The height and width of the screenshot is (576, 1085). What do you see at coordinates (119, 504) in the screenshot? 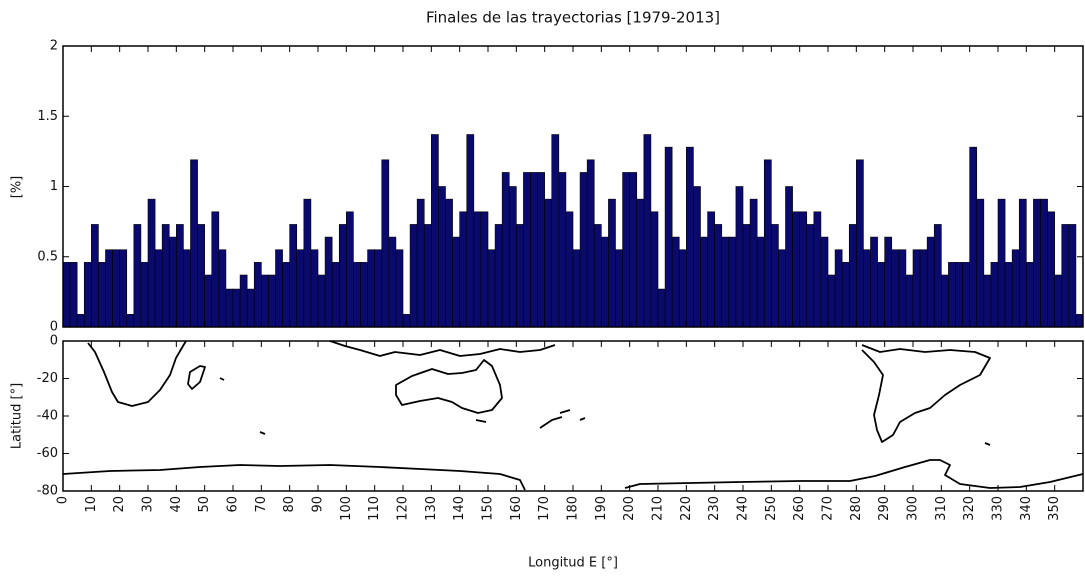
I see `x-tick-label: 20` at bounding box center [119, 504].